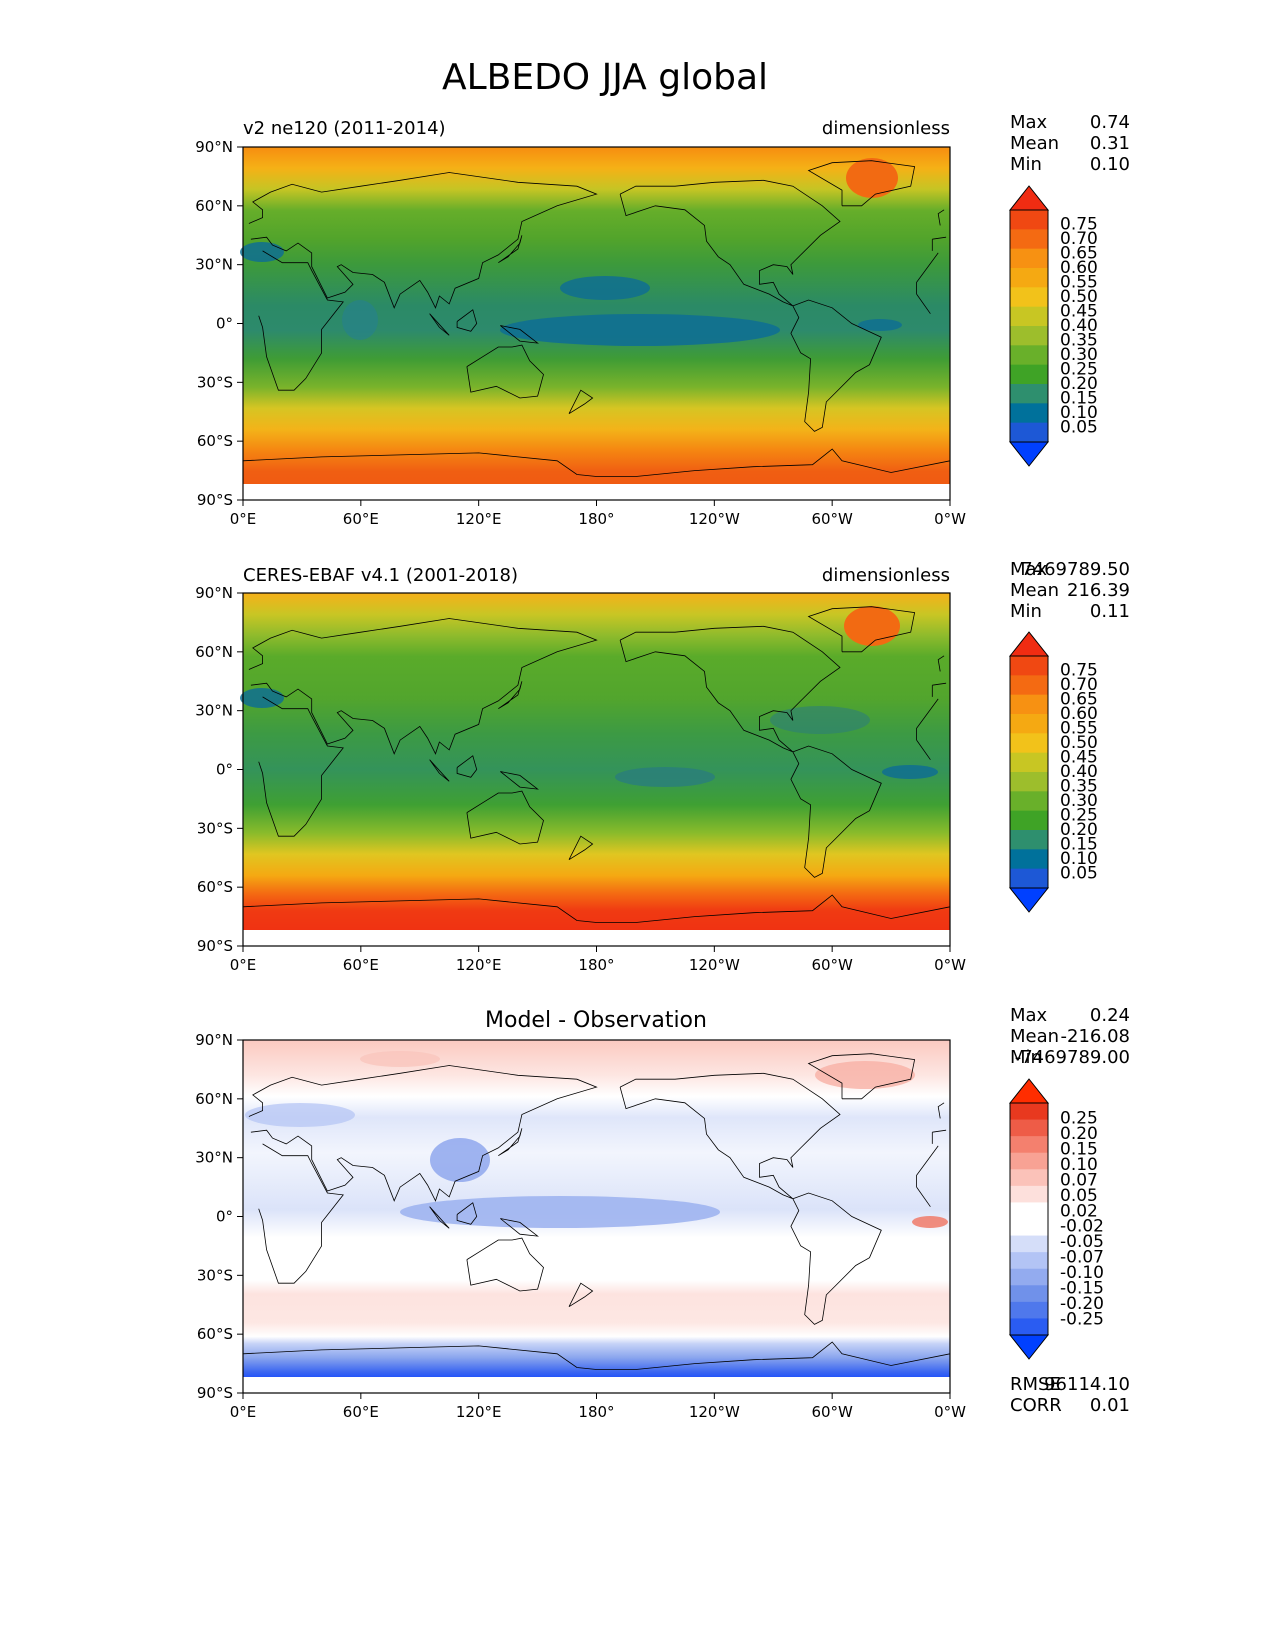 The width and height of the screenshot is (1275, 1650). I want to click on positive-bias-patch, so click(865, 1075).